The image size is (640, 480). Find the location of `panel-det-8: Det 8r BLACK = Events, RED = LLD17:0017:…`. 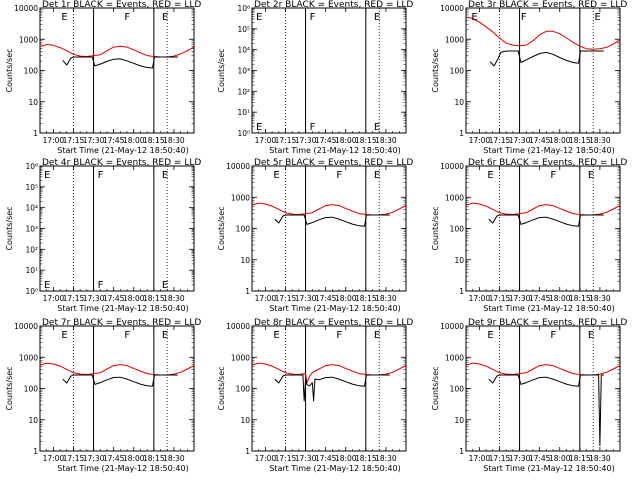

panel-det-8: Det 8r BLACK = Events, RED = LLD17:0017:… is located at coordinates (315, 395).